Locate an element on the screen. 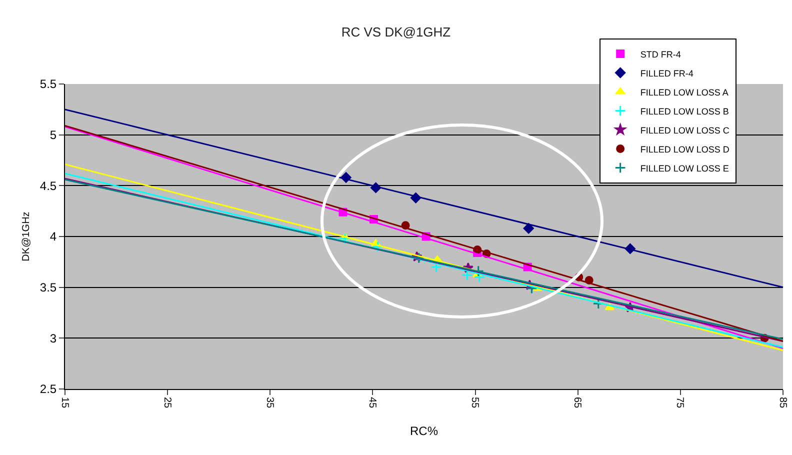  legend-label: FILLED LOW LOSS C is located at coordinates (685, 130).